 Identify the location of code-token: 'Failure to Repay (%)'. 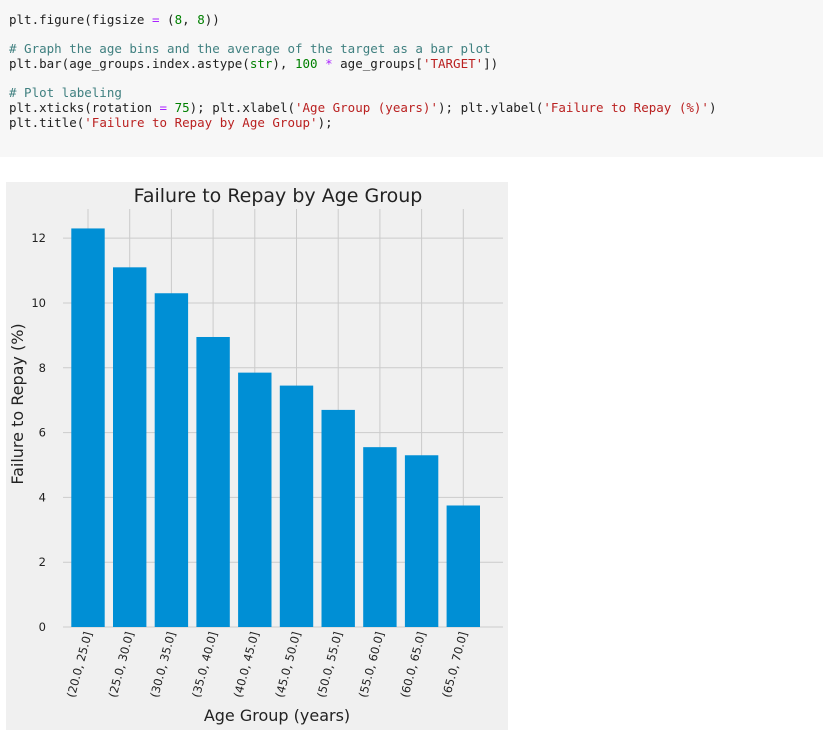
(626, 107).